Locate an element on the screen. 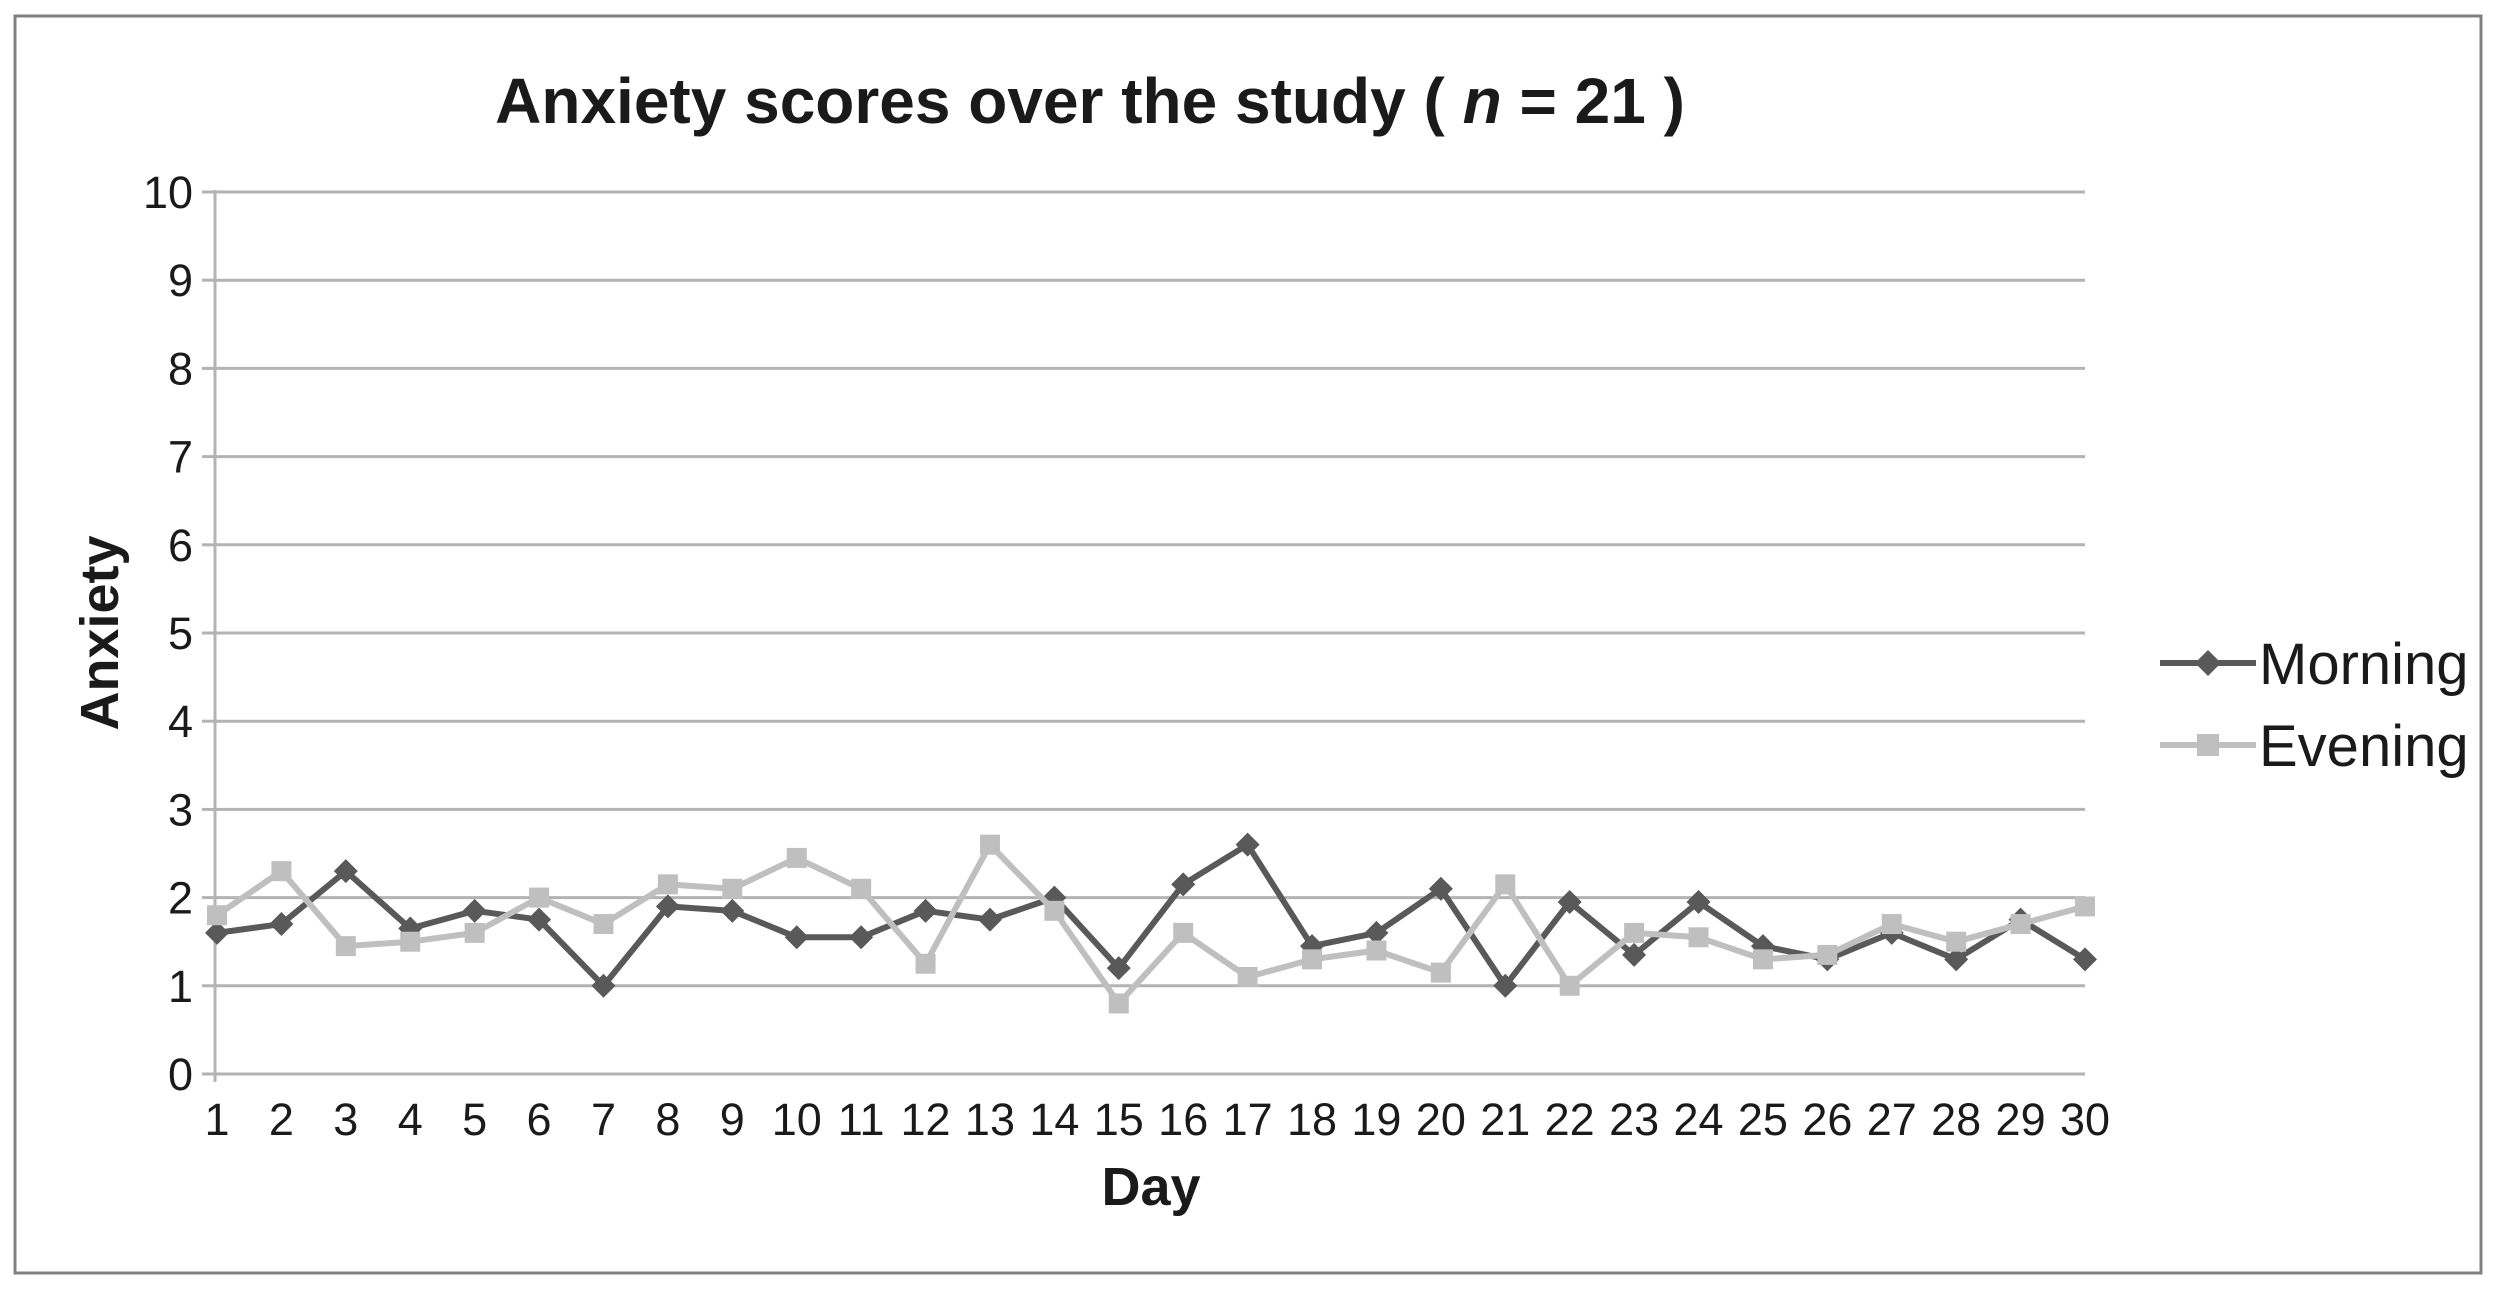  x-tick-label: 7 is located at coordinates (603, 1119).